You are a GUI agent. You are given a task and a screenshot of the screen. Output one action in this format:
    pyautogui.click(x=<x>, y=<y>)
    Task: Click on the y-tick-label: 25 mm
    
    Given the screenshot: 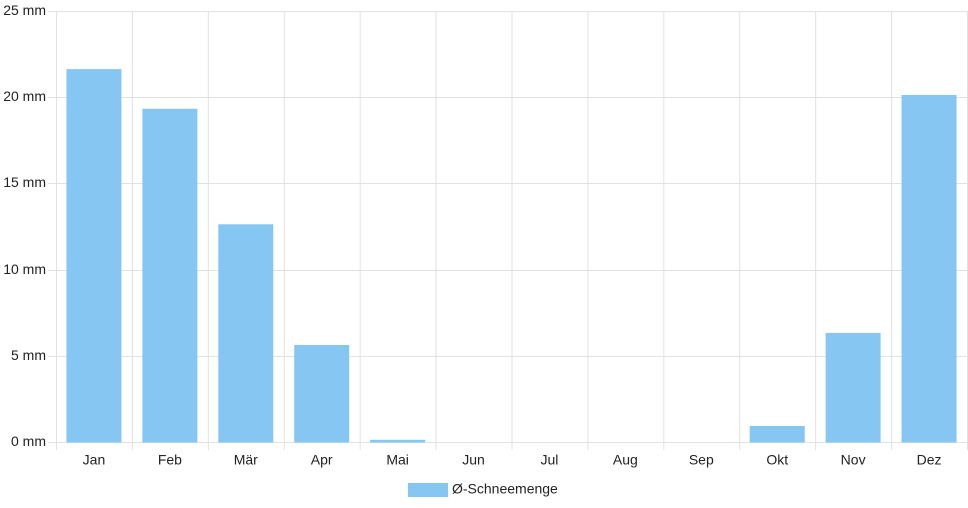 What is the action you would take?
    pyautogui.click(x=24, y=10)
    